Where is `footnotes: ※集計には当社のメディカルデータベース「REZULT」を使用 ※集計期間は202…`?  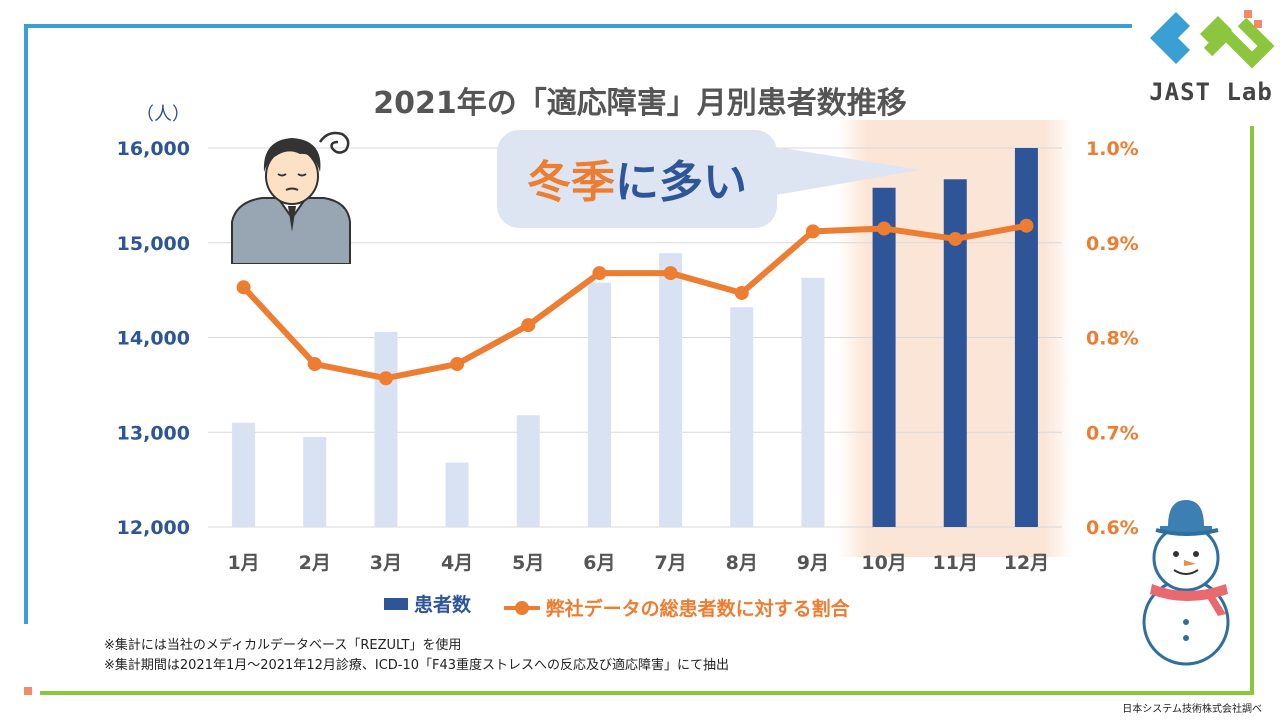 footnotes: ※集計には当社のメディカルデータベース「REZULT」を使用 ※集計期間は202… is located at coordinates (416, 656).